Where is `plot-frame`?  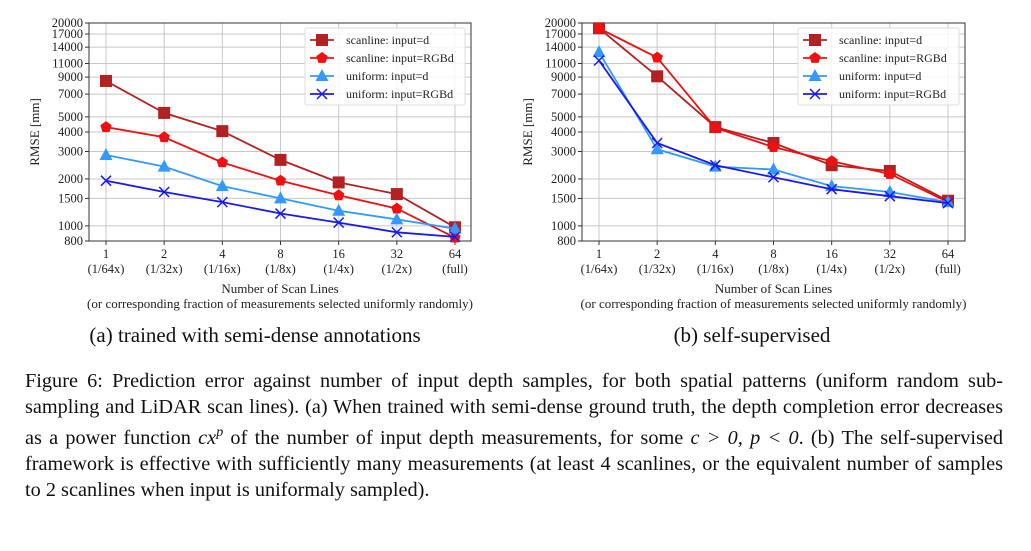 plot-frame is located at coordinates (773, 132).